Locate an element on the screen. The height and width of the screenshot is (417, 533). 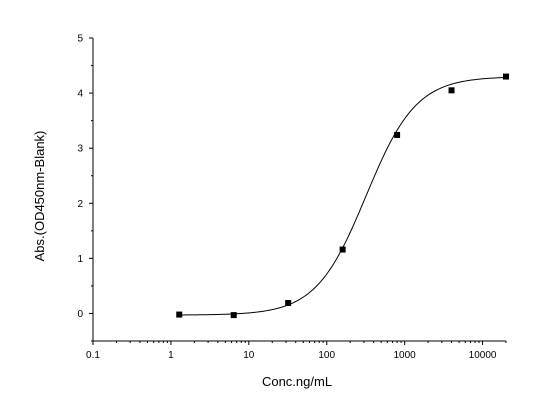
y-tick-label: 0 is located at coordinates (80, 314).